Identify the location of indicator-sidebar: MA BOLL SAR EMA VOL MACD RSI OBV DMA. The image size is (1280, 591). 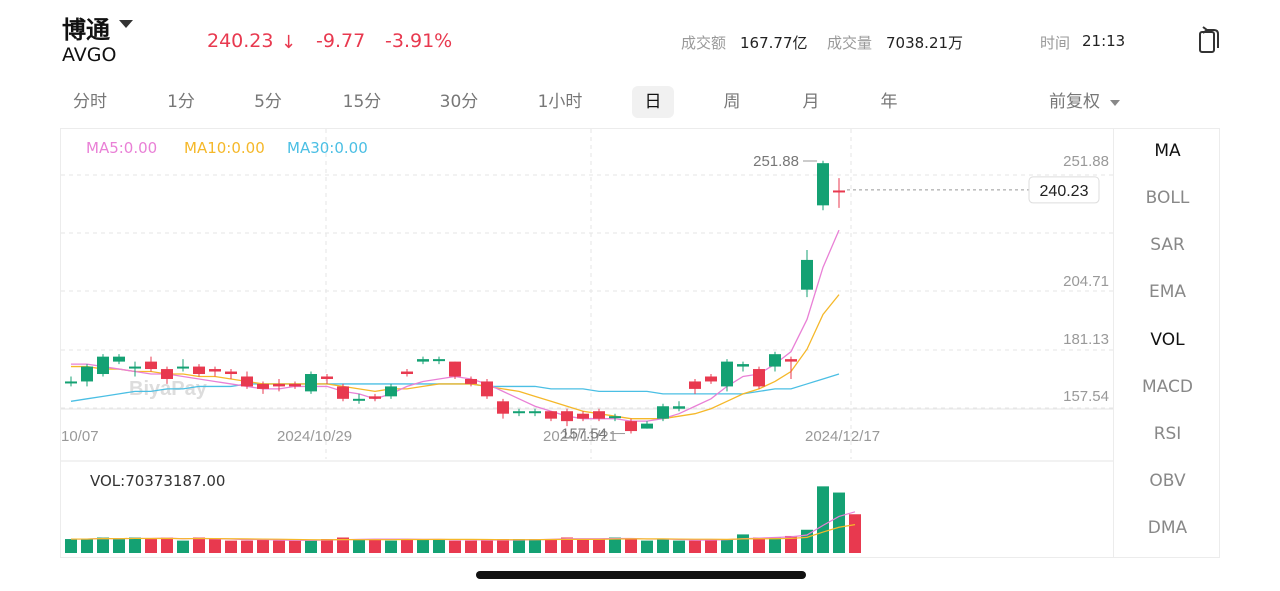
(1166, 343).